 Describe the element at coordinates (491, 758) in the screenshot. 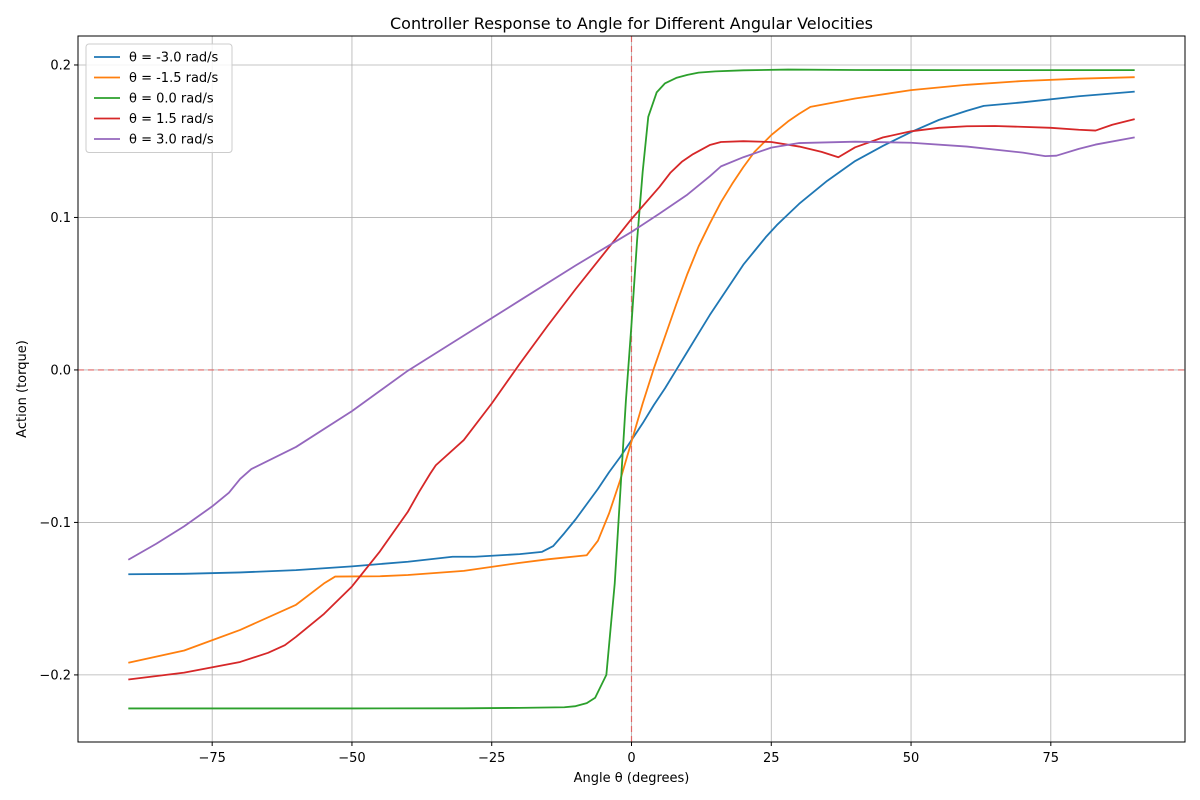

I see `x-tick-label: −25` at that location.